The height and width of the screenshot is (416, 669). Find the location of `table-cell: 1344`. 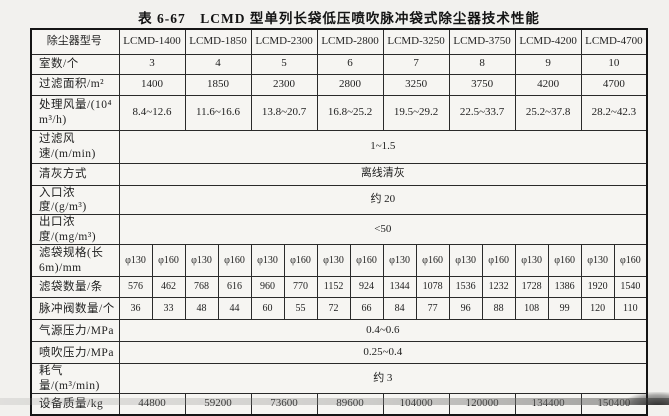

table-cell: 1344 is located at coordinates (399, 287).